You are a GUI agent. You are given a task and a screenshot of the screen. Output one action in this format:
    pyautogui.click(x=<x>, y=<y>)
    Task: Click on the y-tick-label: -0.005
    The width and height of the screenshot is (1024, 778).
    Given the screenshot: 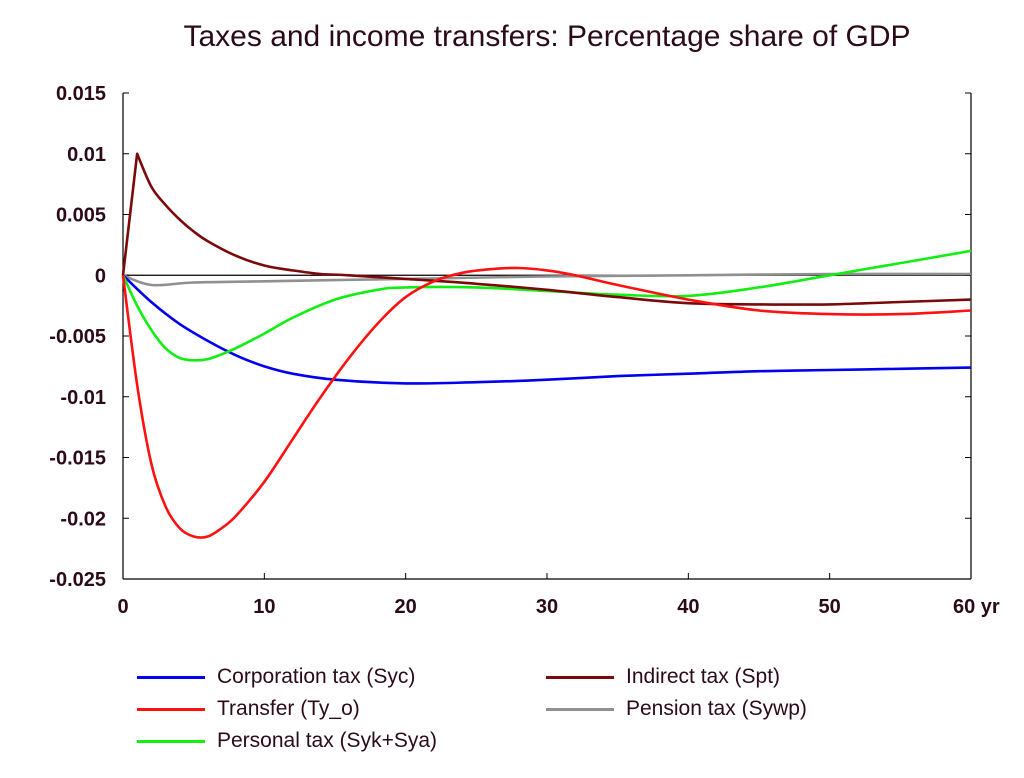 What is the action you would take?
    pyautogui.click(x=77, y=337)
    